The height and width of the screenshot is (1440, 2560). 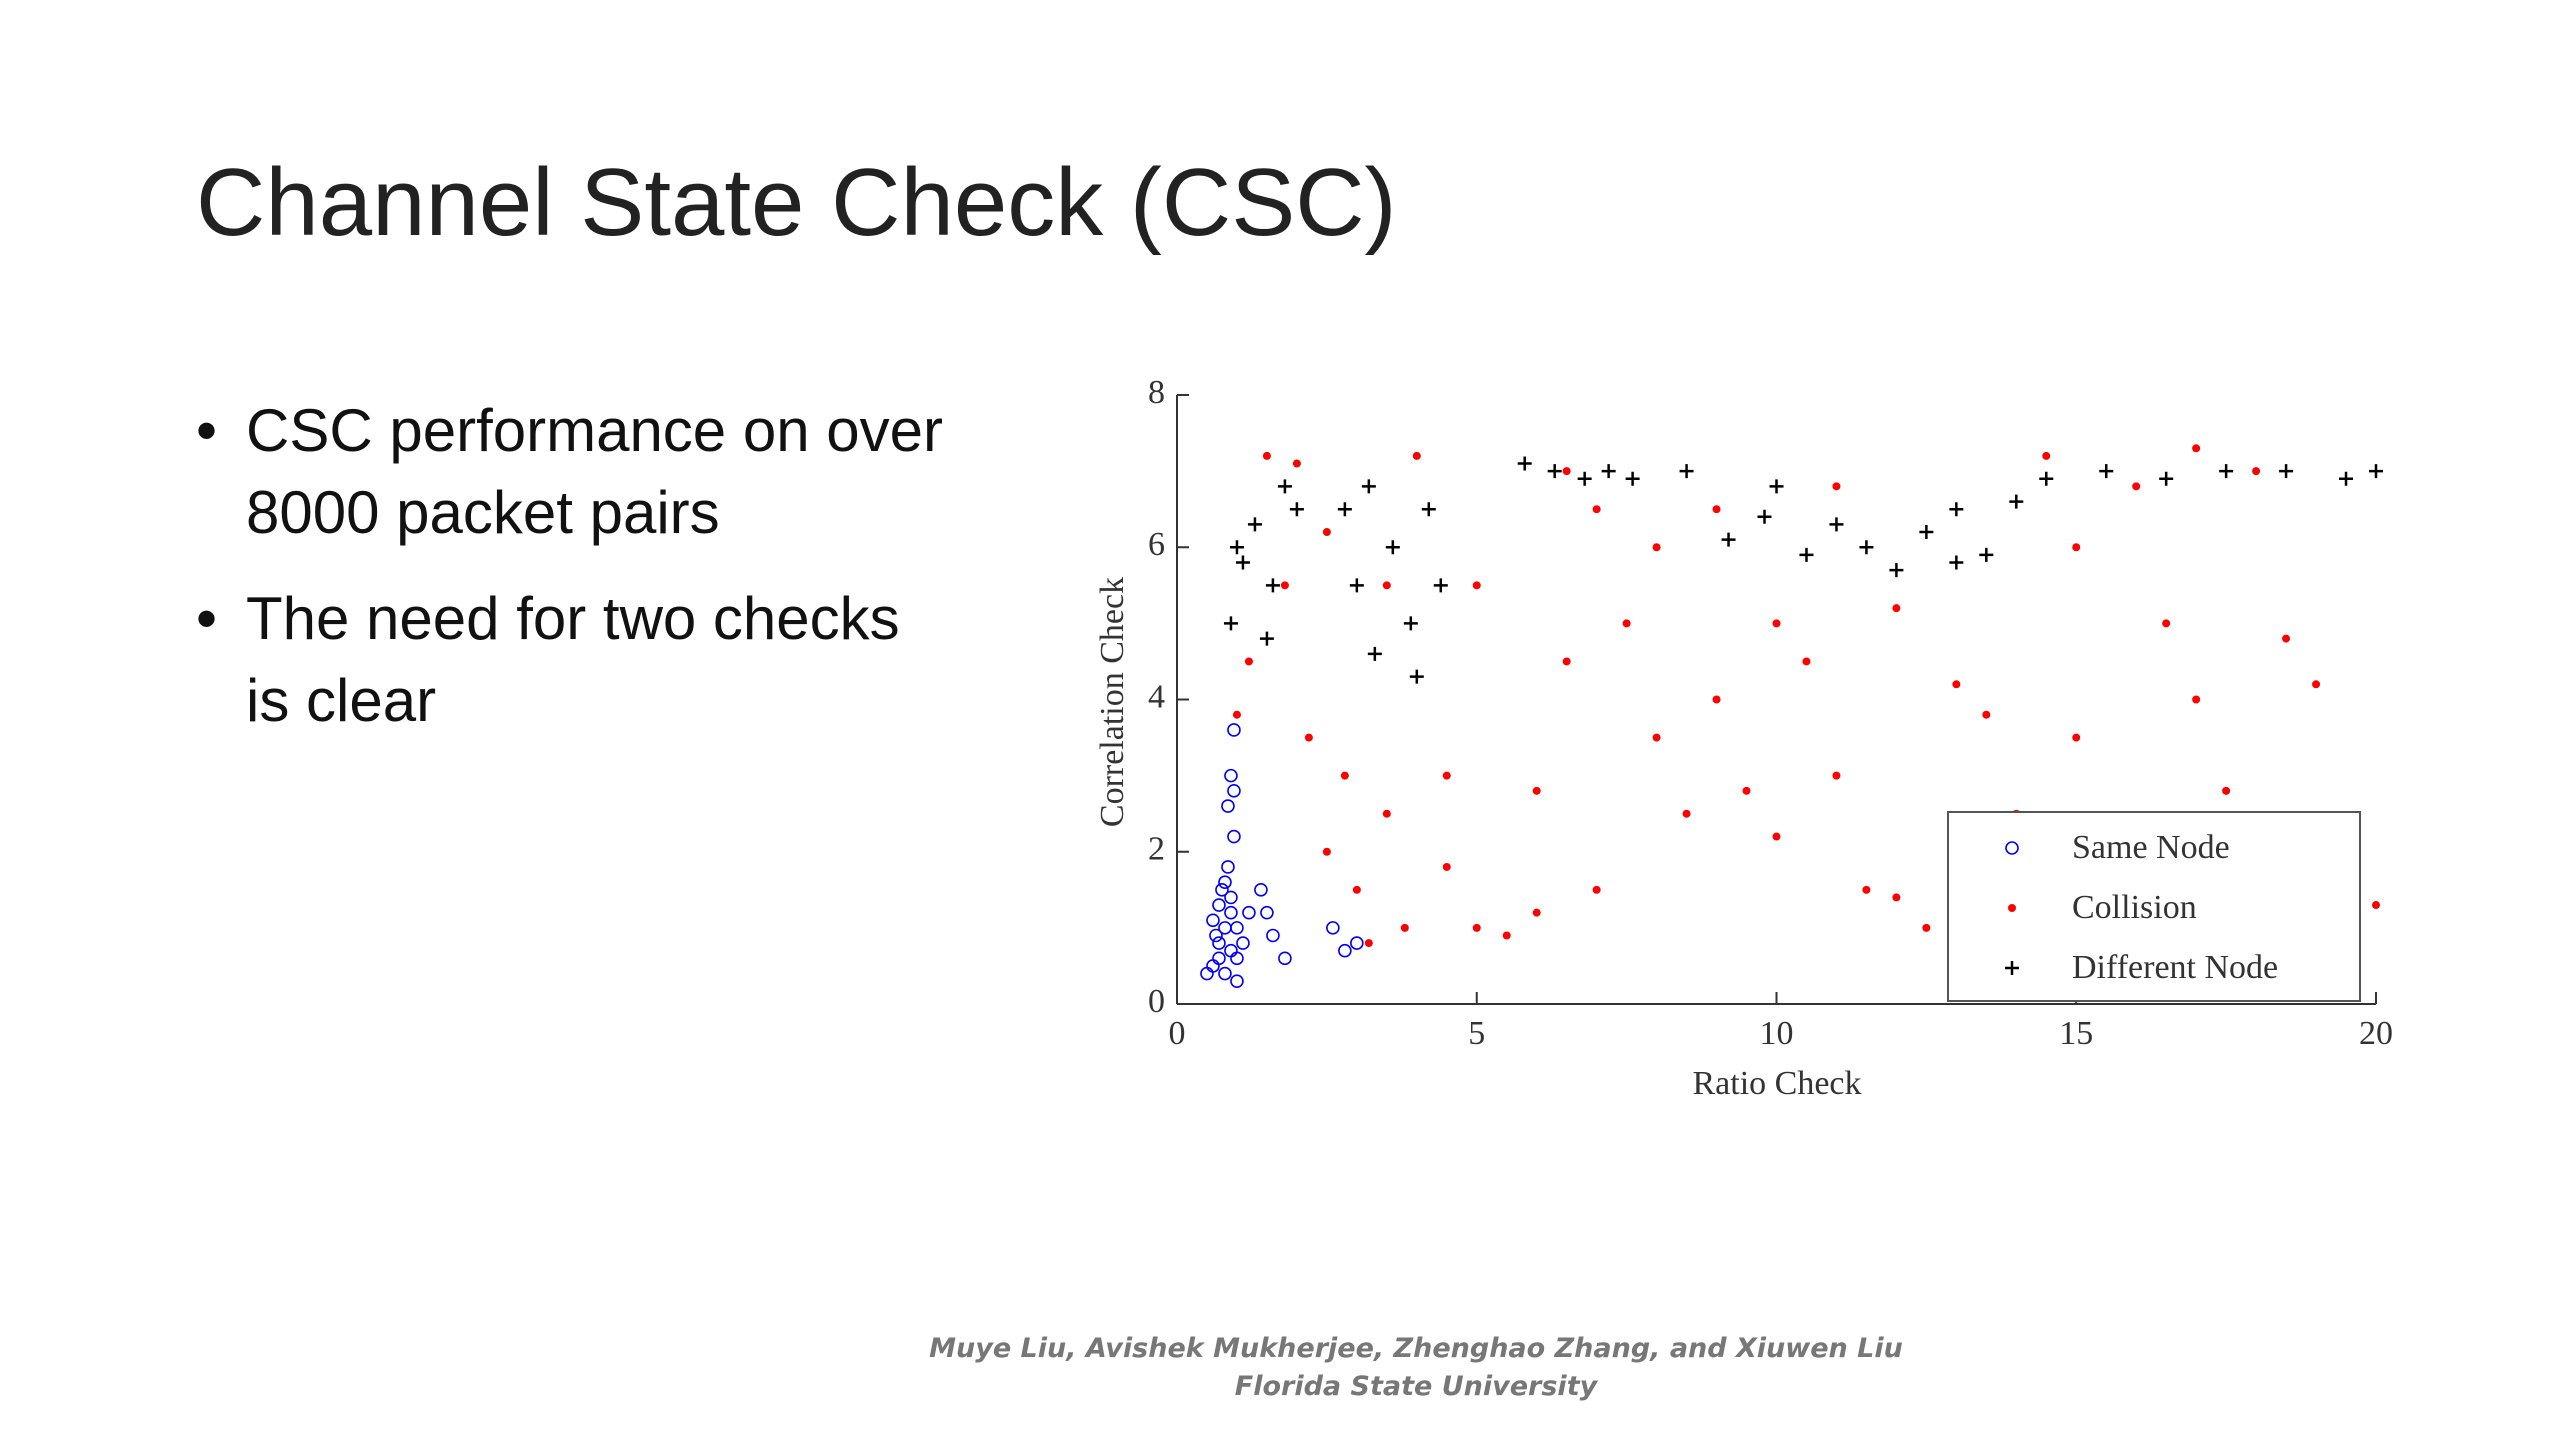 I want to click on y-tick-label: 0, so click(x=1156, y=1001).